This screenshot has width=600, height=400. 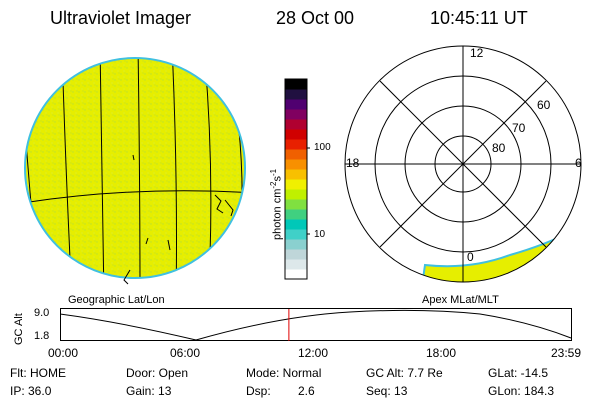 What do you see at coordinates (578, 163) in the screenshot?
I see `mlt-label-6: 6` at bounding box center [578, 163].